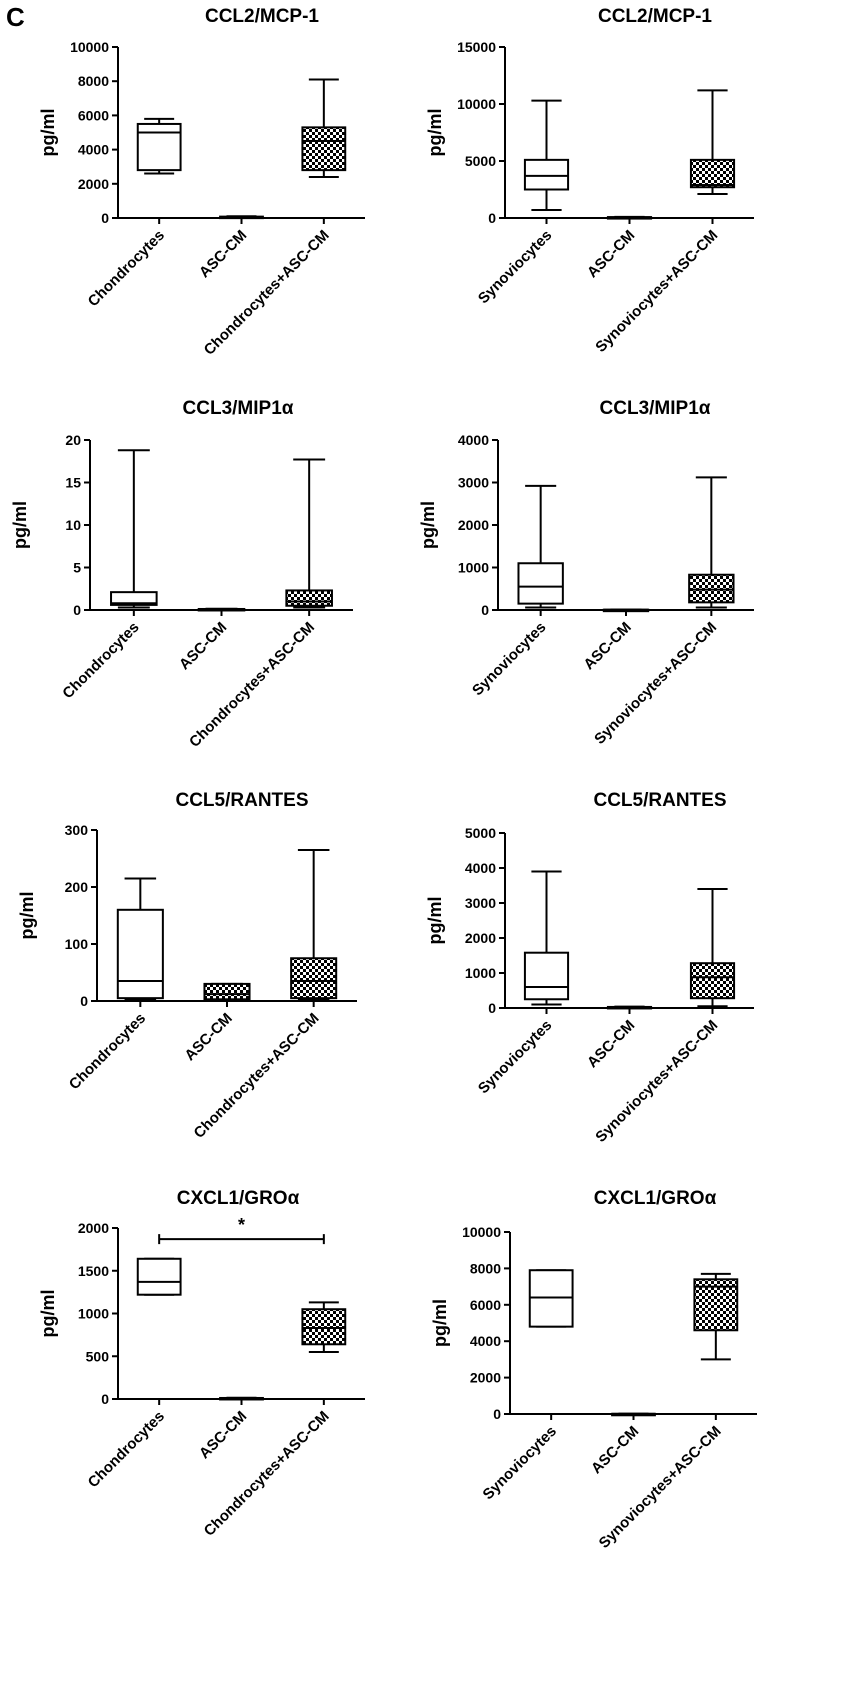  Describe the element at coordinates (93, 1271) in the screenshot. I see `y-tick-label: 1500` at that location.